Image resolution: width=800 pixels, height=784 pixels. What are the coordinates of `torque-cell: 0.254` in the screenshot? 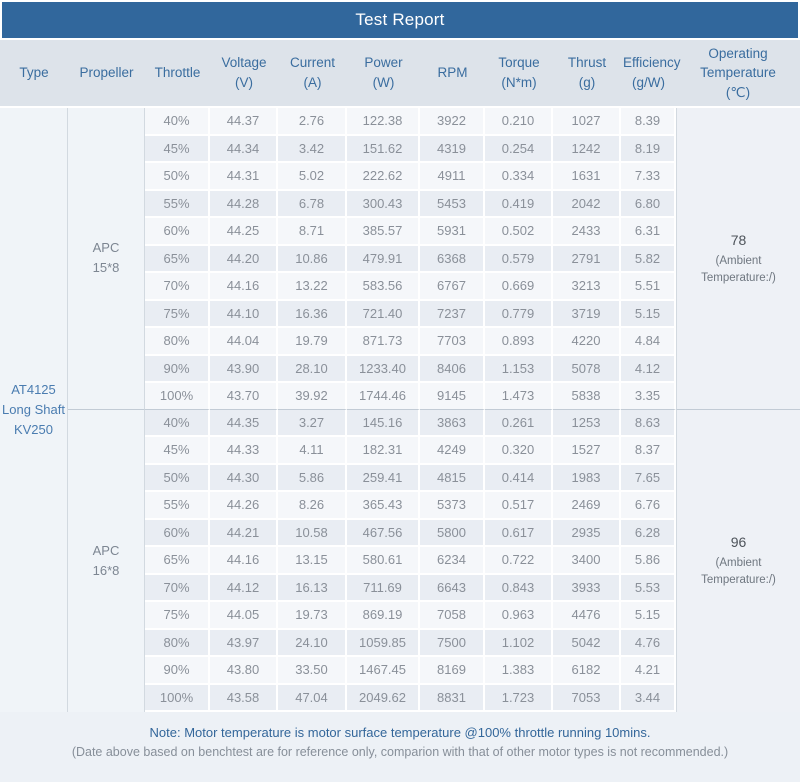 It's located at (519, 149).